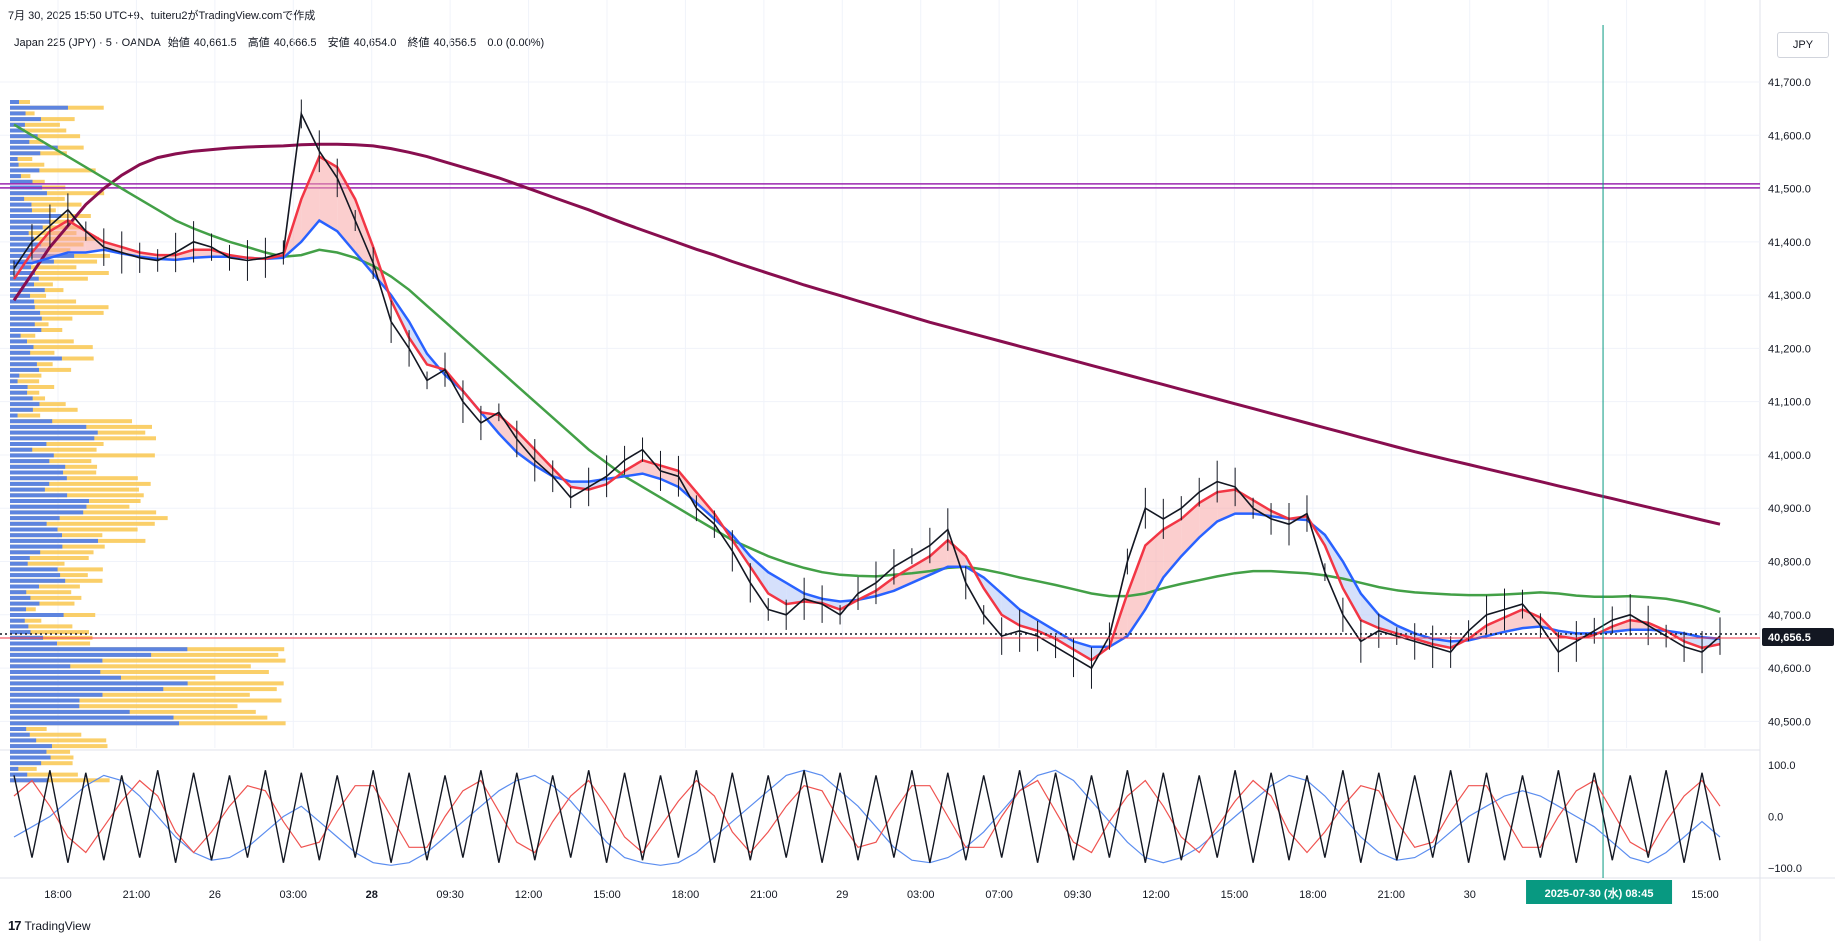  Describe the element at coordinates (1803, 45) in the screenshot. I see `currency-button: JPY` at that location.